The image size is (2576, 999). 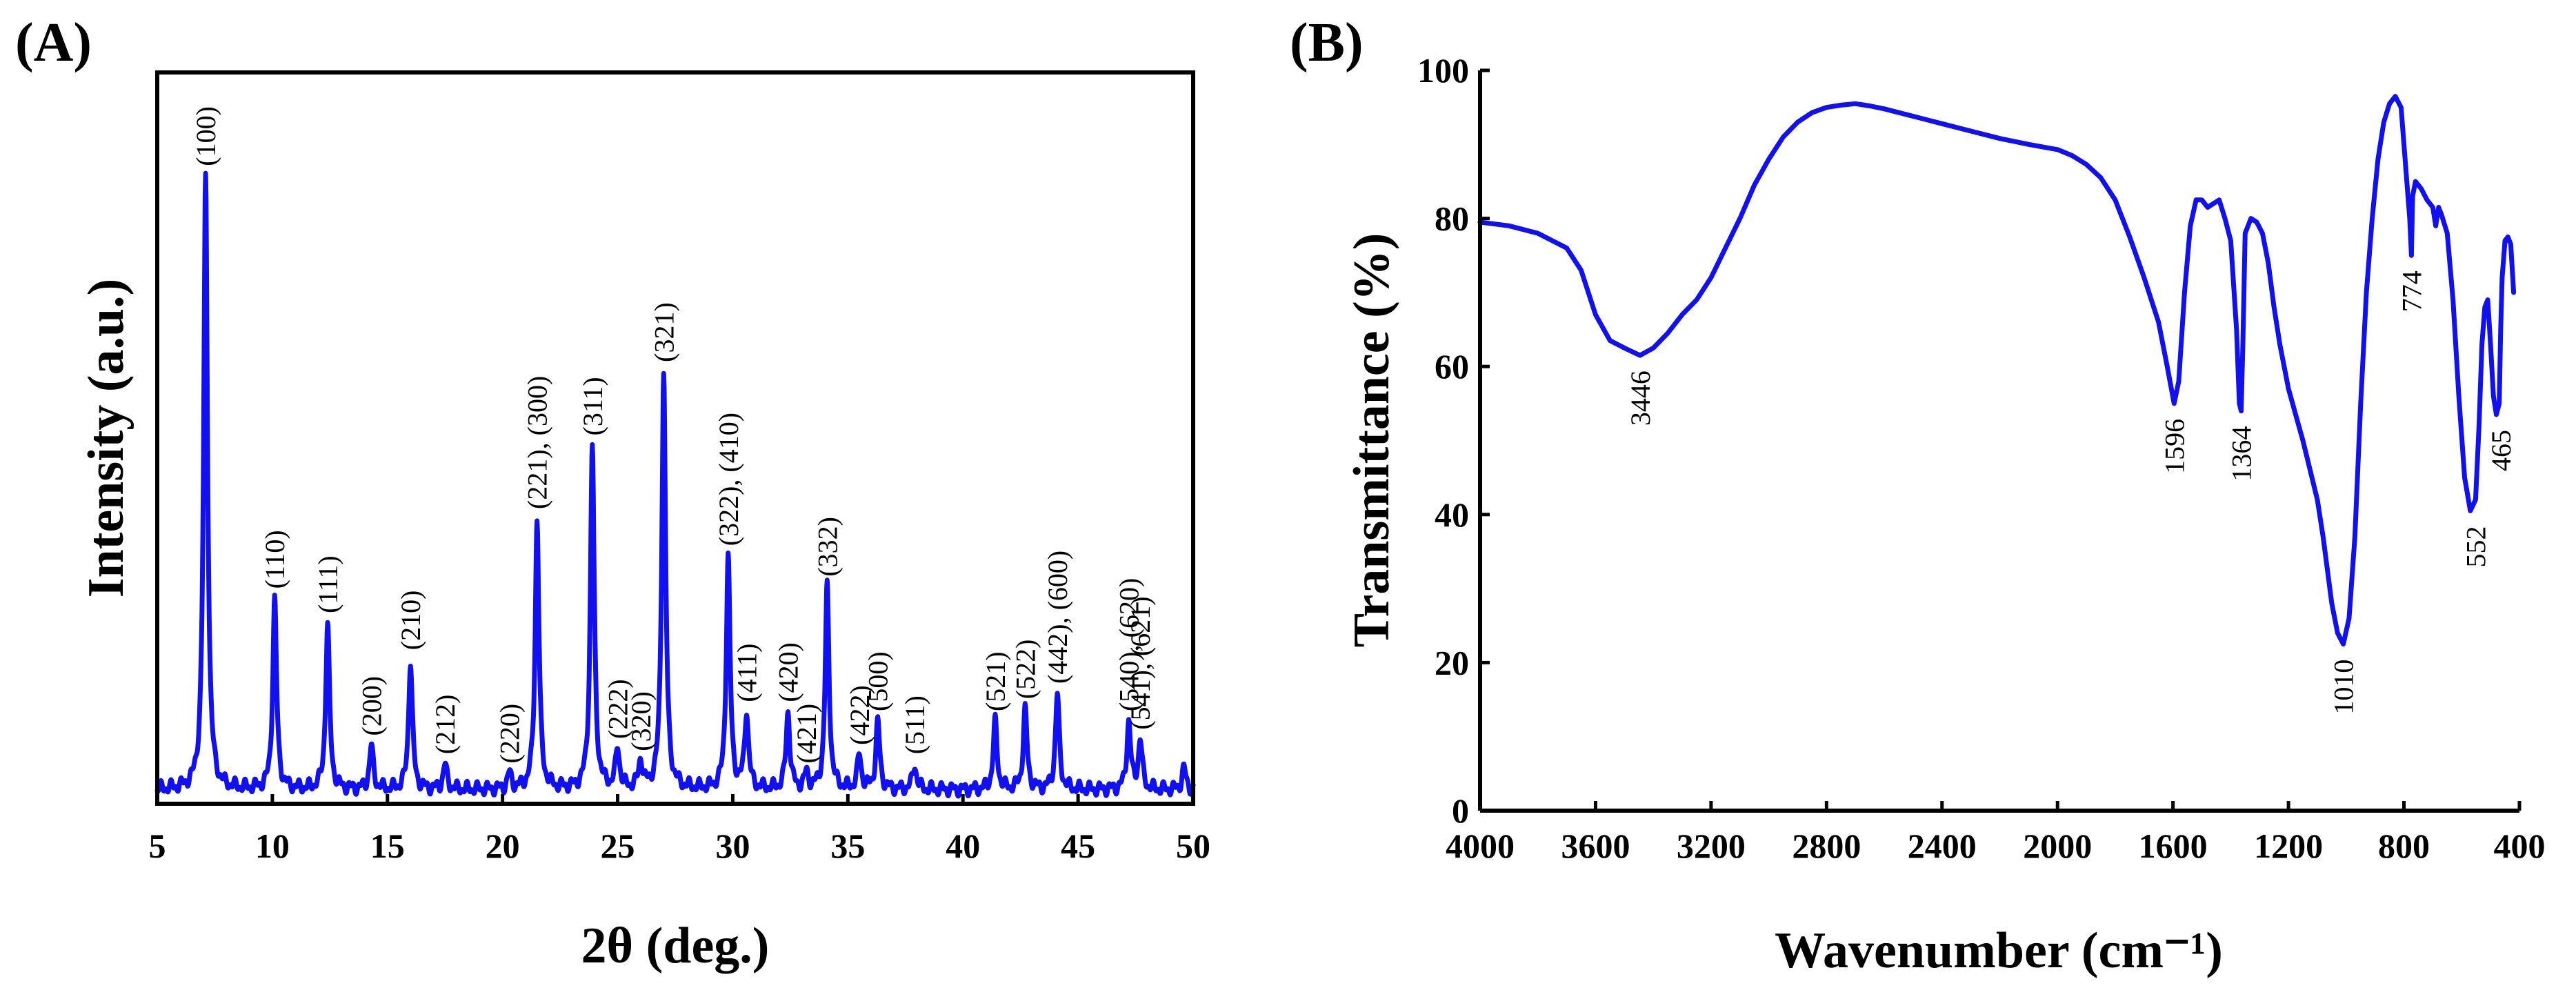 I want to click on ftir-x-axis-title: Wavenumber (cm⁻¹), so click(x=1999, y=950).